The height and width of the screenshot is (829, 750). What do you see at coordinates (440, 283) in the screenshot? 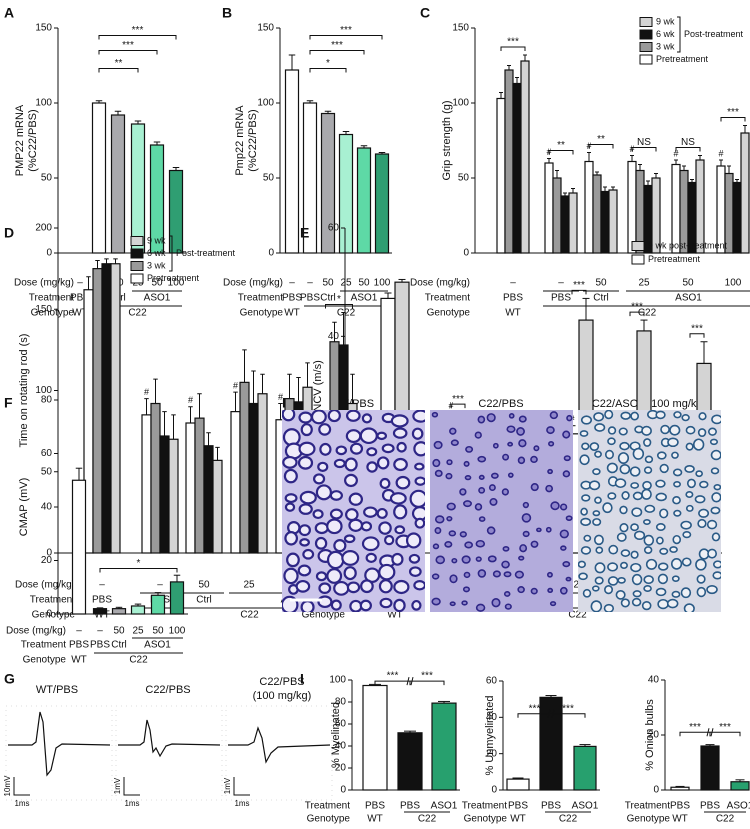
I see `row-label: Dose (mg/kg)` at bounding box center [440, 283].